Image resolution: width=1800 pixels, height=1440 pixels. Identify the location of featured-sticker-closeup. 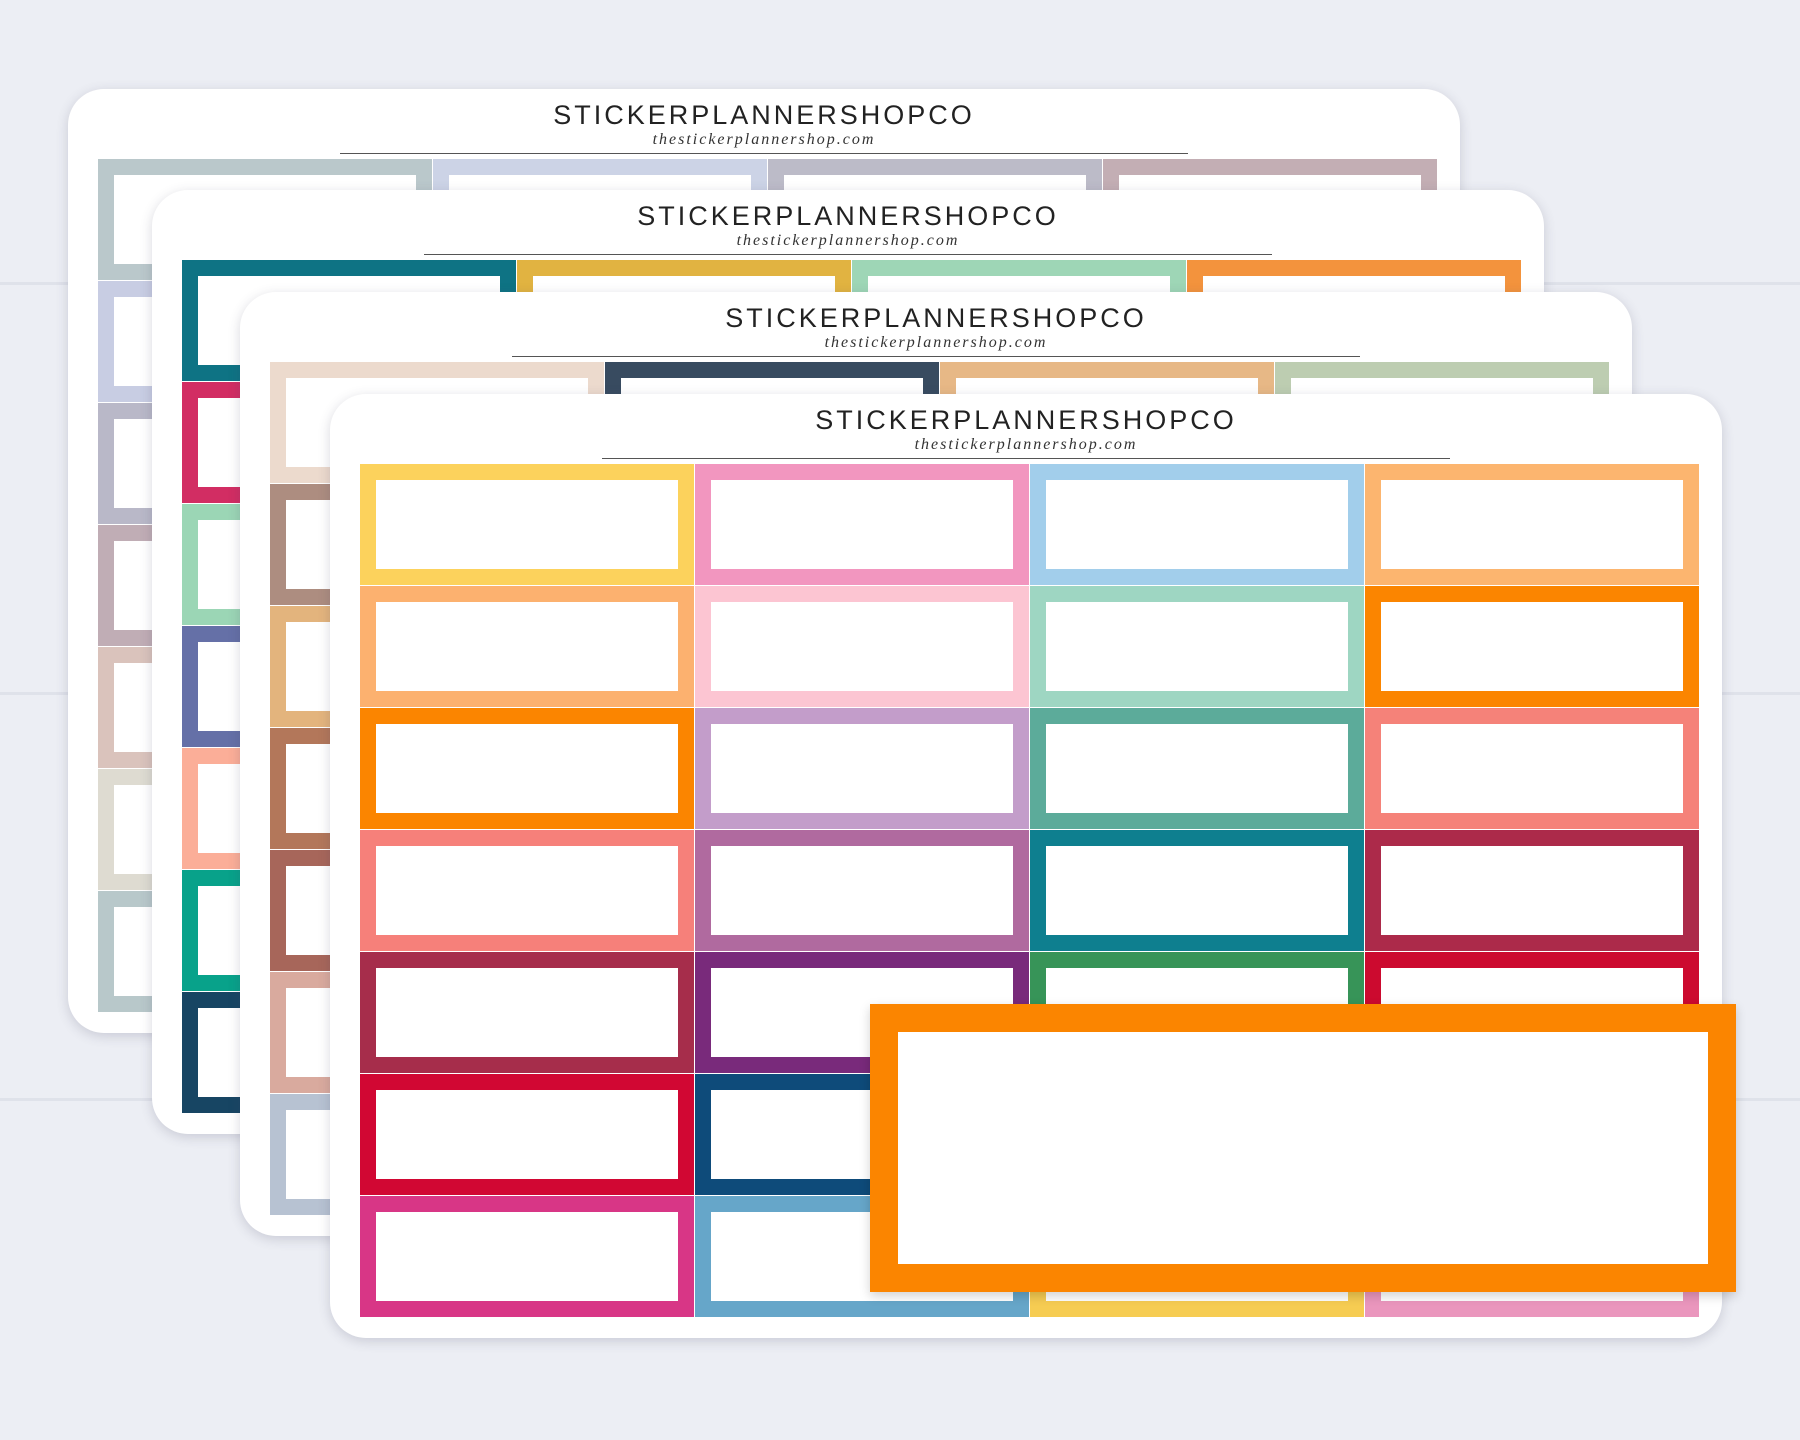
(1303, 1148).